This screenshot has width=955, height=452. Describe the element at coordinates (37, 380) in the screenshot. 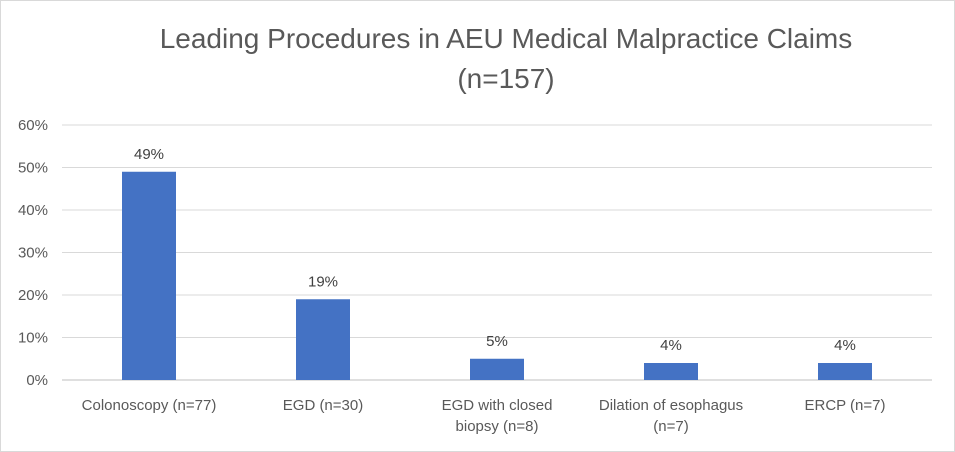

I see `y-tick-label: 0%` at that location.